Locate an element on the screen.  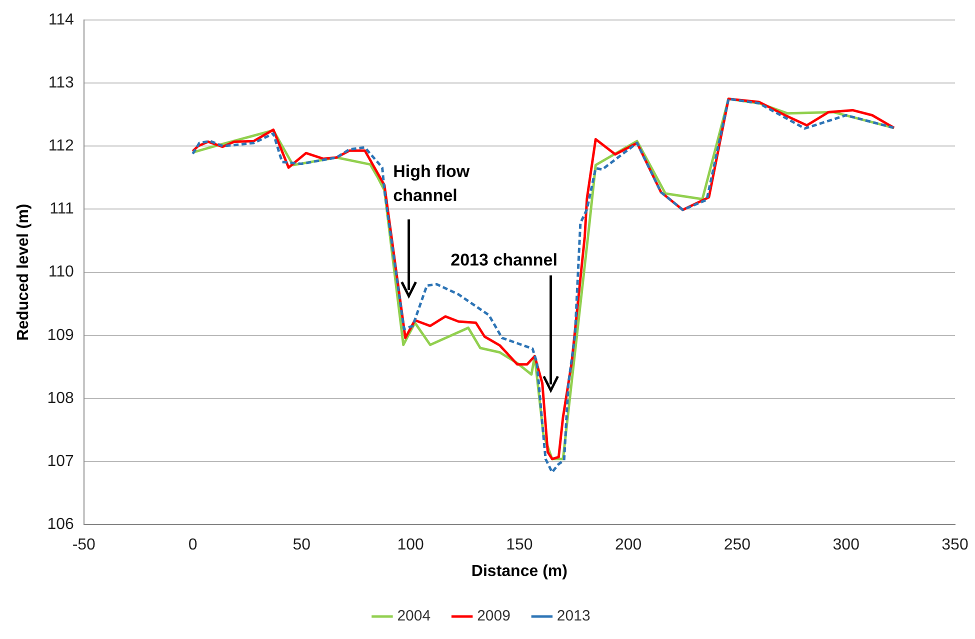
legend-label: 2009 is located at coordinates (493, 616).